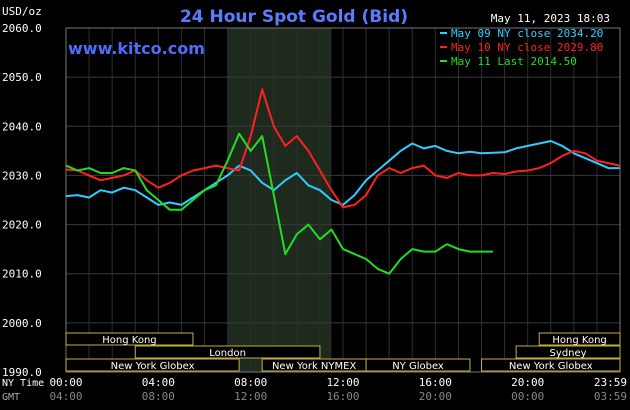  I want to click on legend-entry: May 11 Last 2014.50, so click(514, 61).